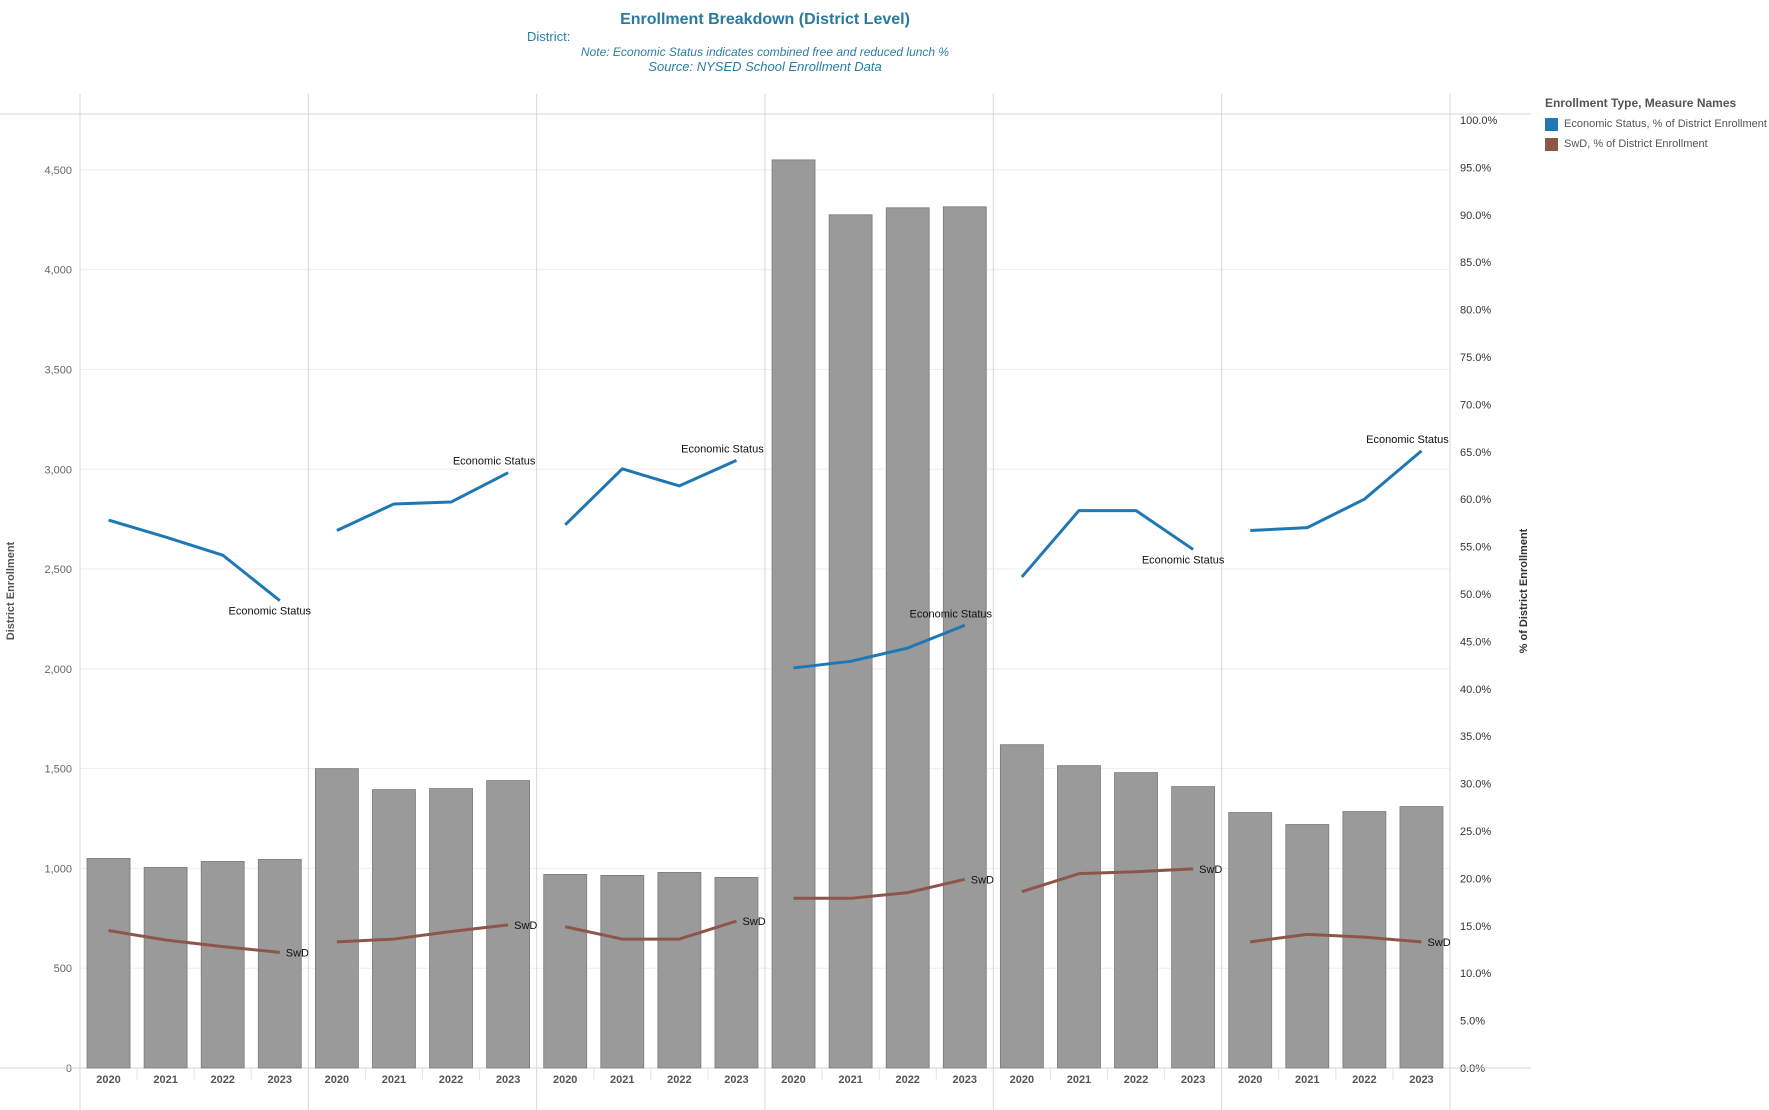  I want to click on y2-tick-label: 10.0%, so click(1475, 974).